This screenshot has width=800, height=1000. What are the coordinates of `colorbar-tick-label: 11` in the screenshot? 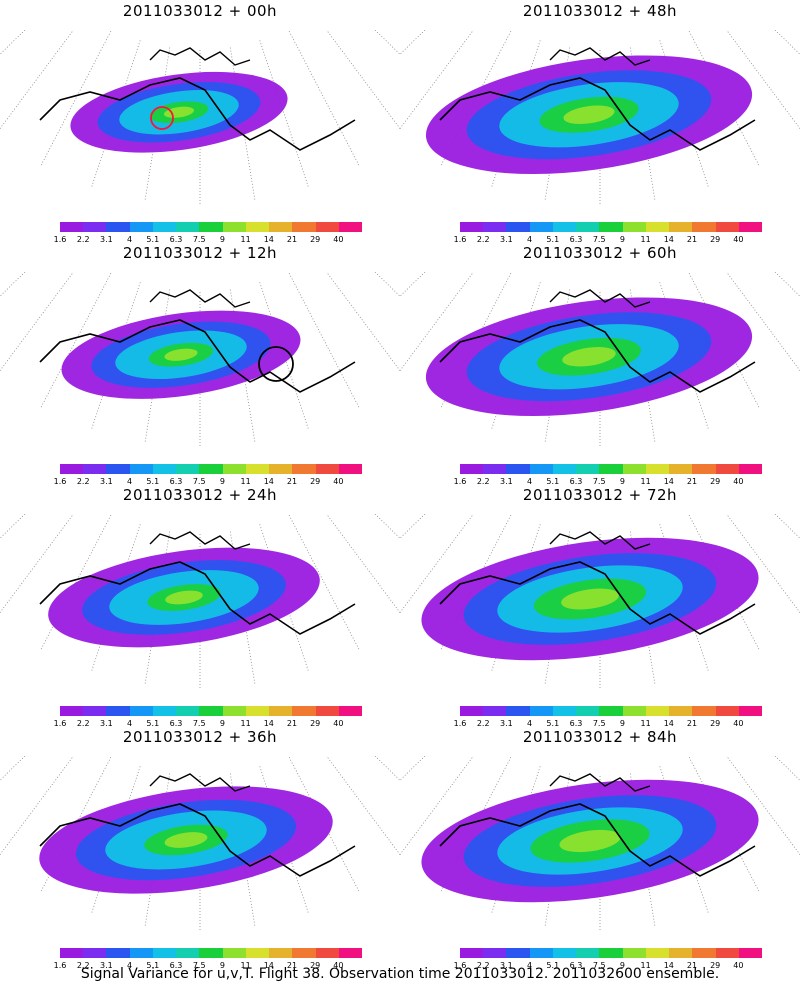 It's located at (645, 723).